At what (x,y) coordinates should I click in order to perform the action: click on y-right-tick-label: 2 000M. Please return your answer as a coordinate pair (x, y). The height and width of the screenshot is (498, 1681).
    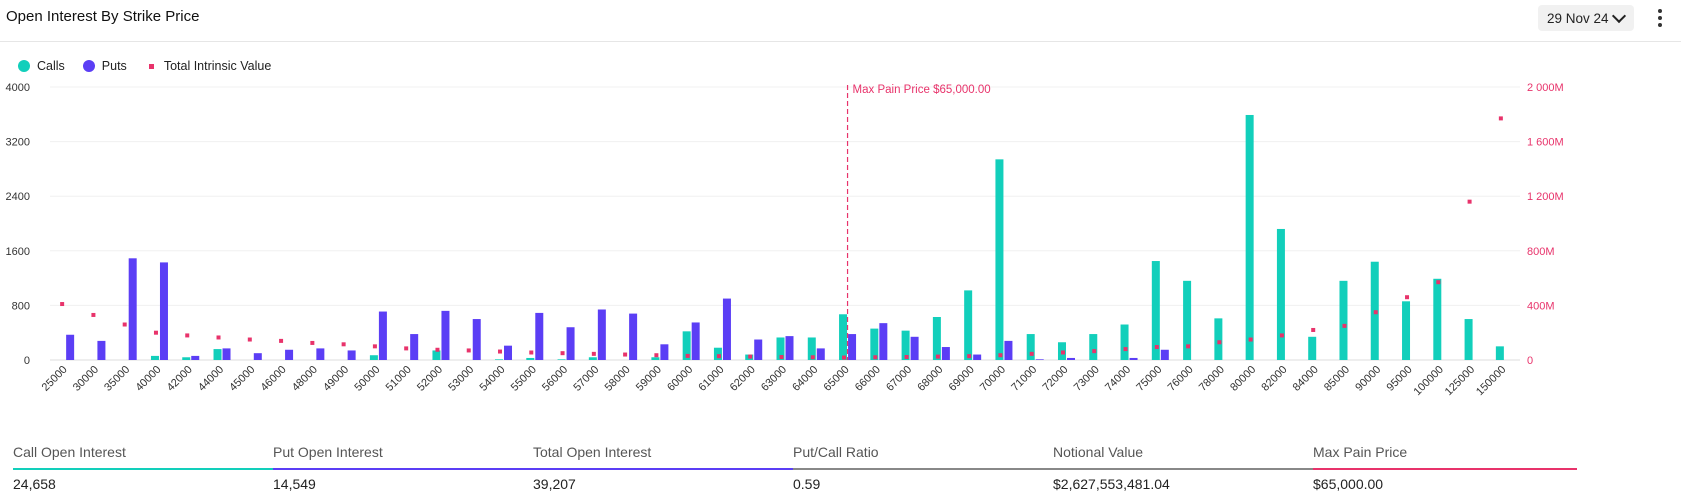
    Looking at the image, I should click on (1545, 88).